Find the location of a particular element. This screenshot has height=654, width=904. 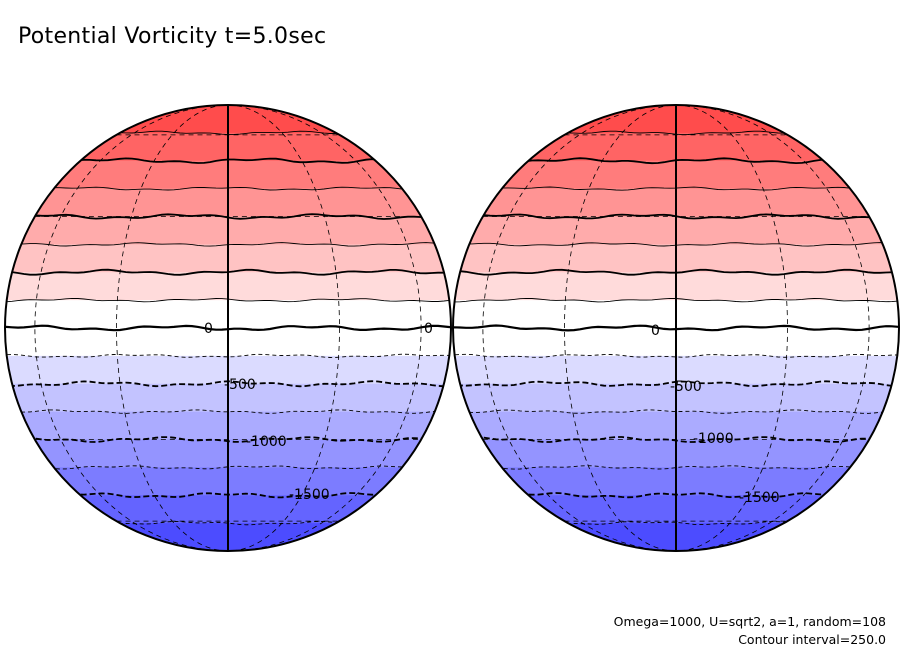

contour-interval-annotation: Contour interval=250.0 is located at coordinates (812, 639).